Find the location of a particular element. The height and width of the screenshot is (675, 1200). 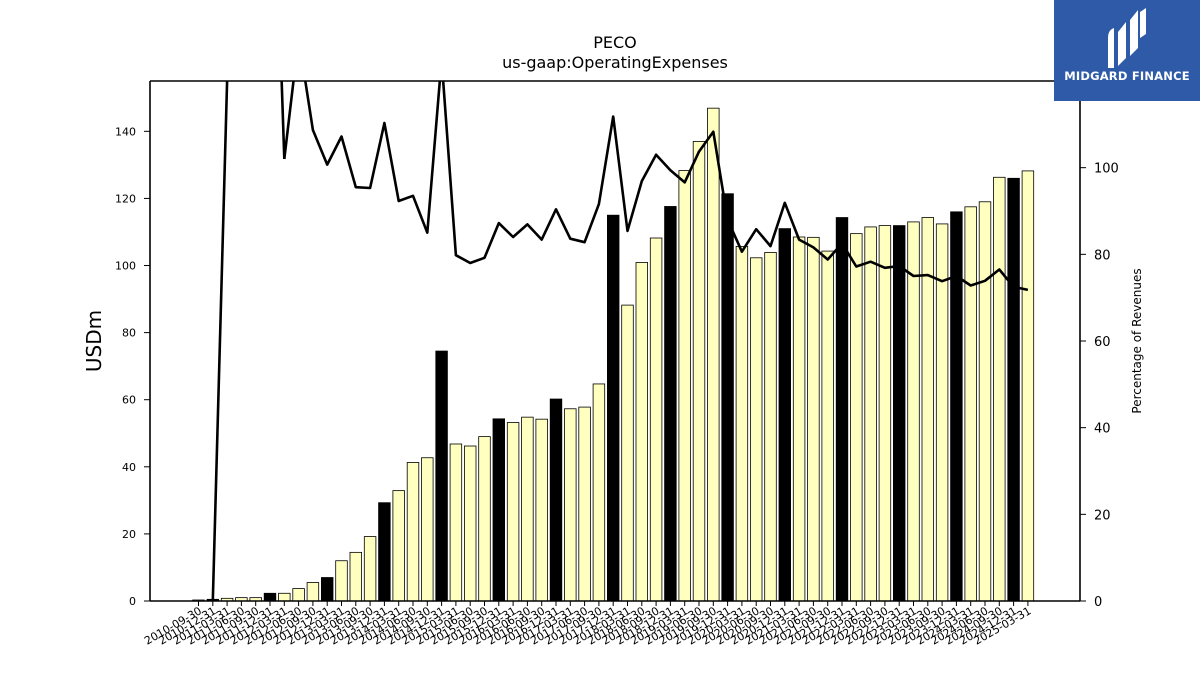

brand-logo: MIDGARD FINANCE is located at coordinates (1127, 50).